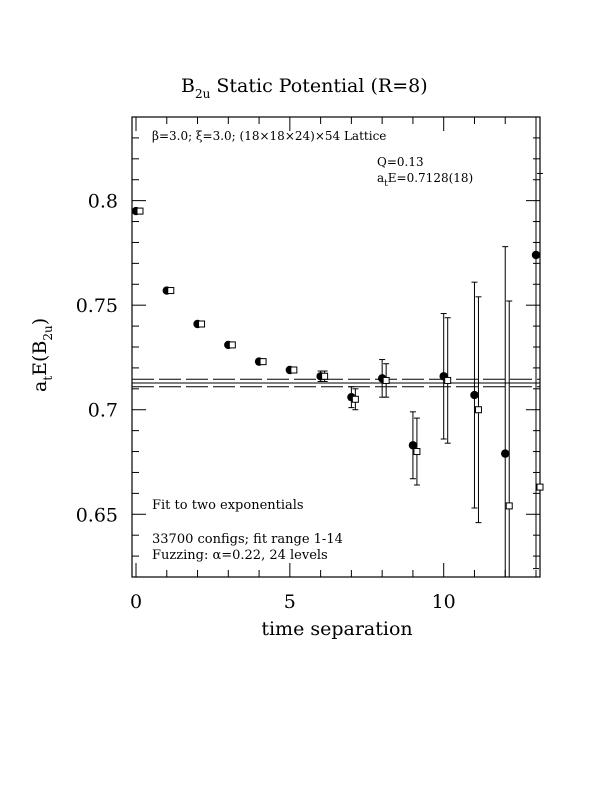  What do you see at coordinates (97, 306) in the screenshot?
I see `y-tick-label: 0.75` at bounding box center [97, 306].